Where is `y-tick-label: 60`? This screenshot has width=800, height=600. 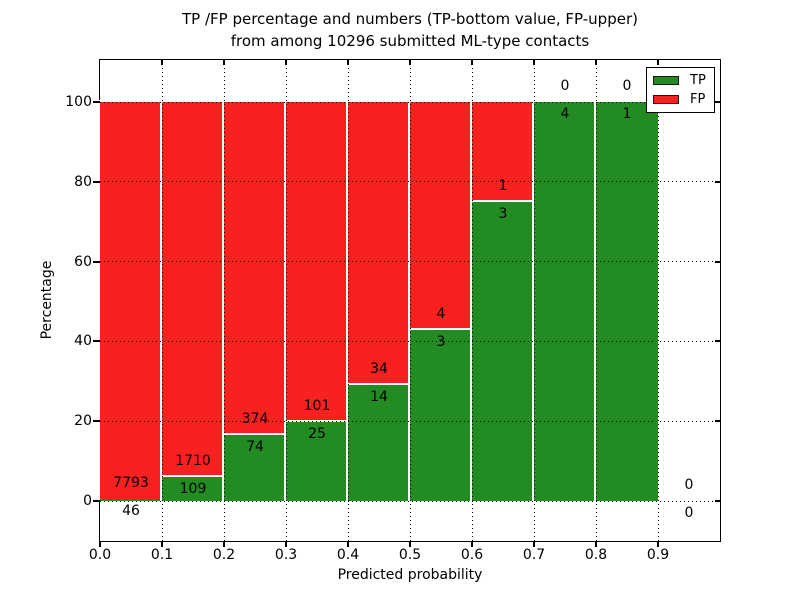 y-tick-label: 60 is located at coordinates (83, 261).